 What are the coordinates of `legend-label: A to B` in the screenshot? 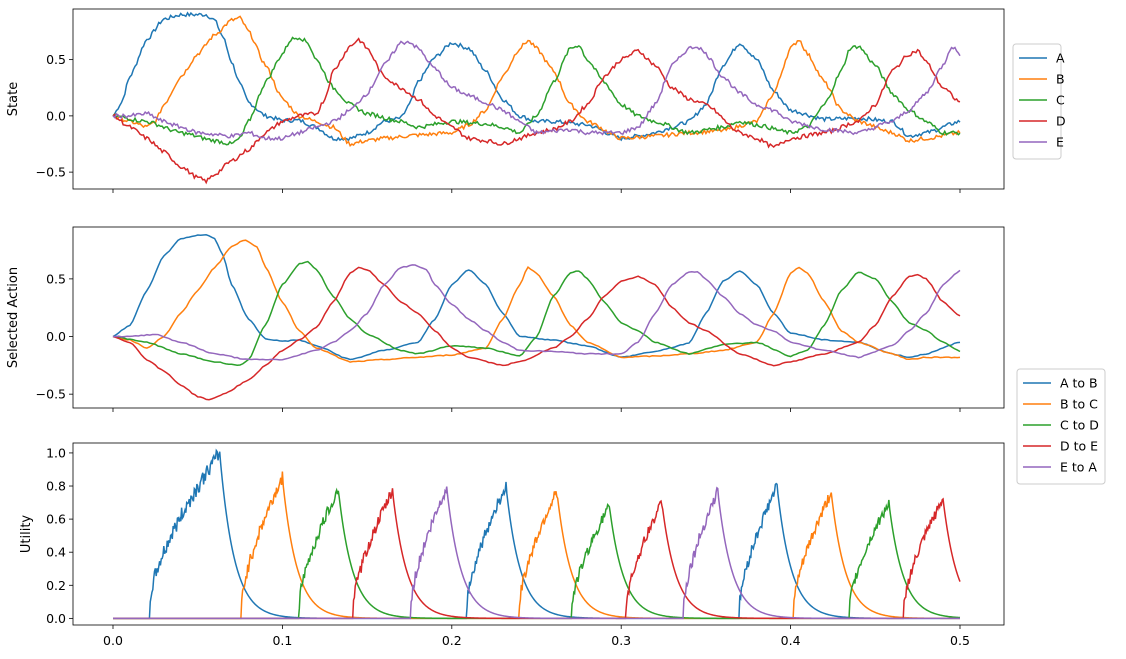 It's located at (1079, 383).